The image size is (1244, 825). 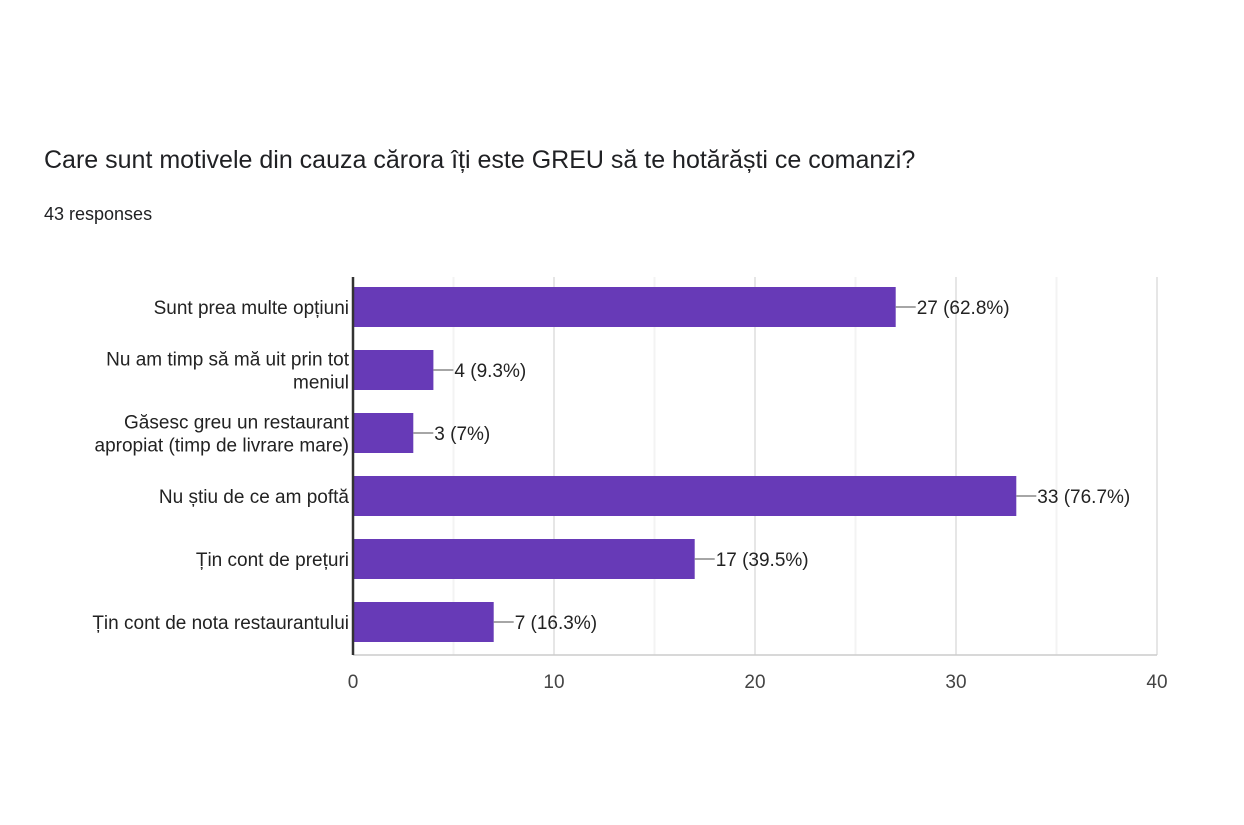 What do you see at coordinates (222, 446) in the screenshot?
I see `category-label: apropiat (timp de livrare mare)` at bounding box center [222, 446].